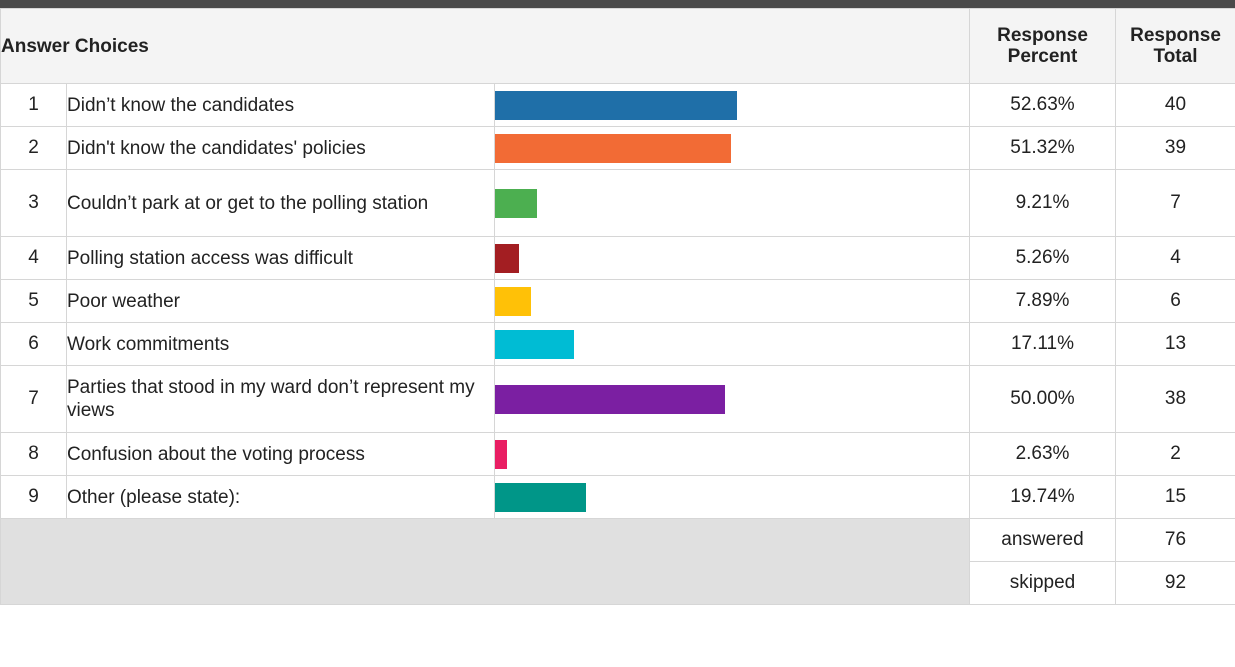 This screenshot has width=1235, height=667. I want to click on answer-label: Didn't know the candidates' policies, so click(280, 148).